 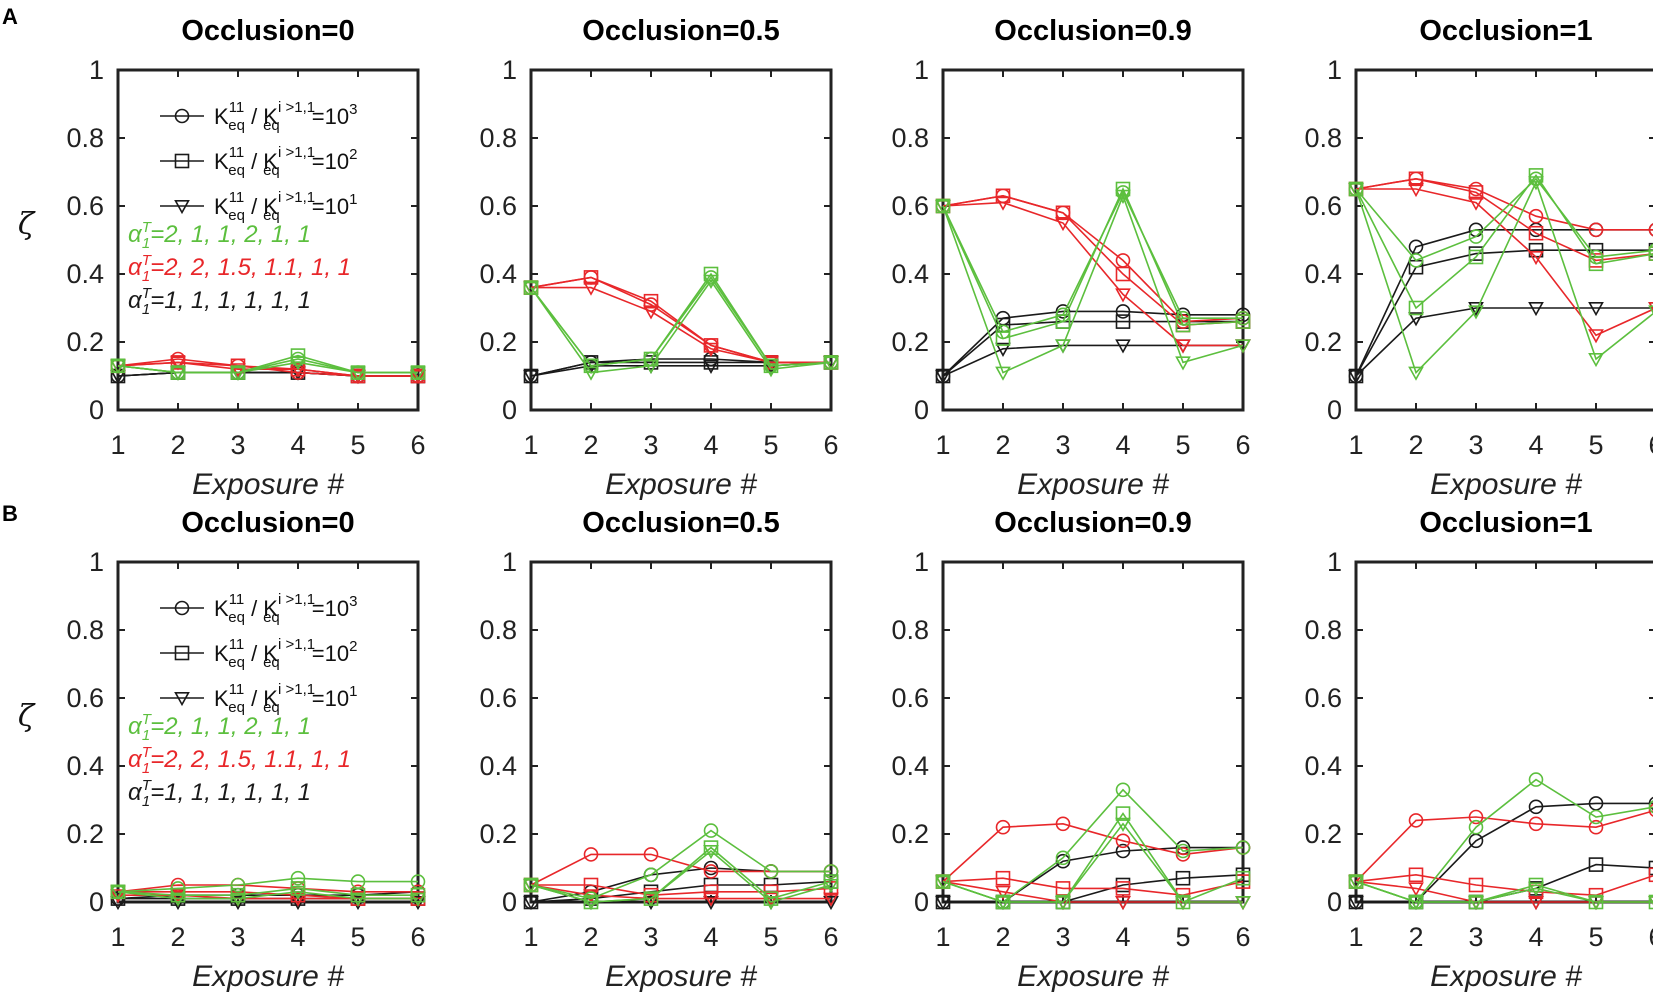 I want to click on x-tick-label: 1, so click(x=1355, y=445).